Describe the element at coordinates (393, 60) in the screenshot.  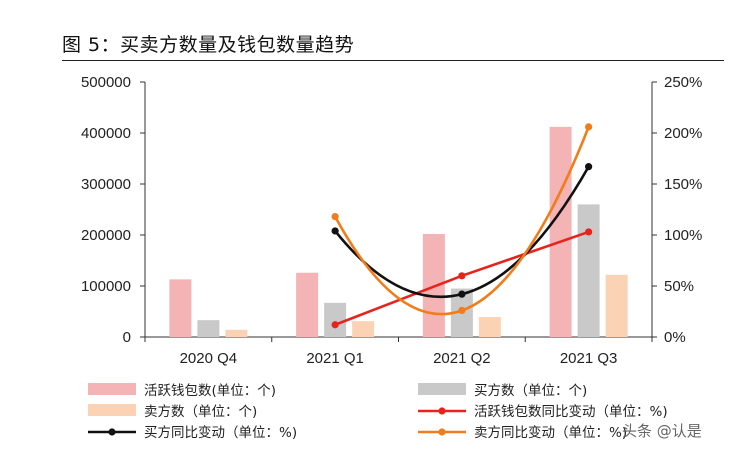
I see `title-rule` at that location.